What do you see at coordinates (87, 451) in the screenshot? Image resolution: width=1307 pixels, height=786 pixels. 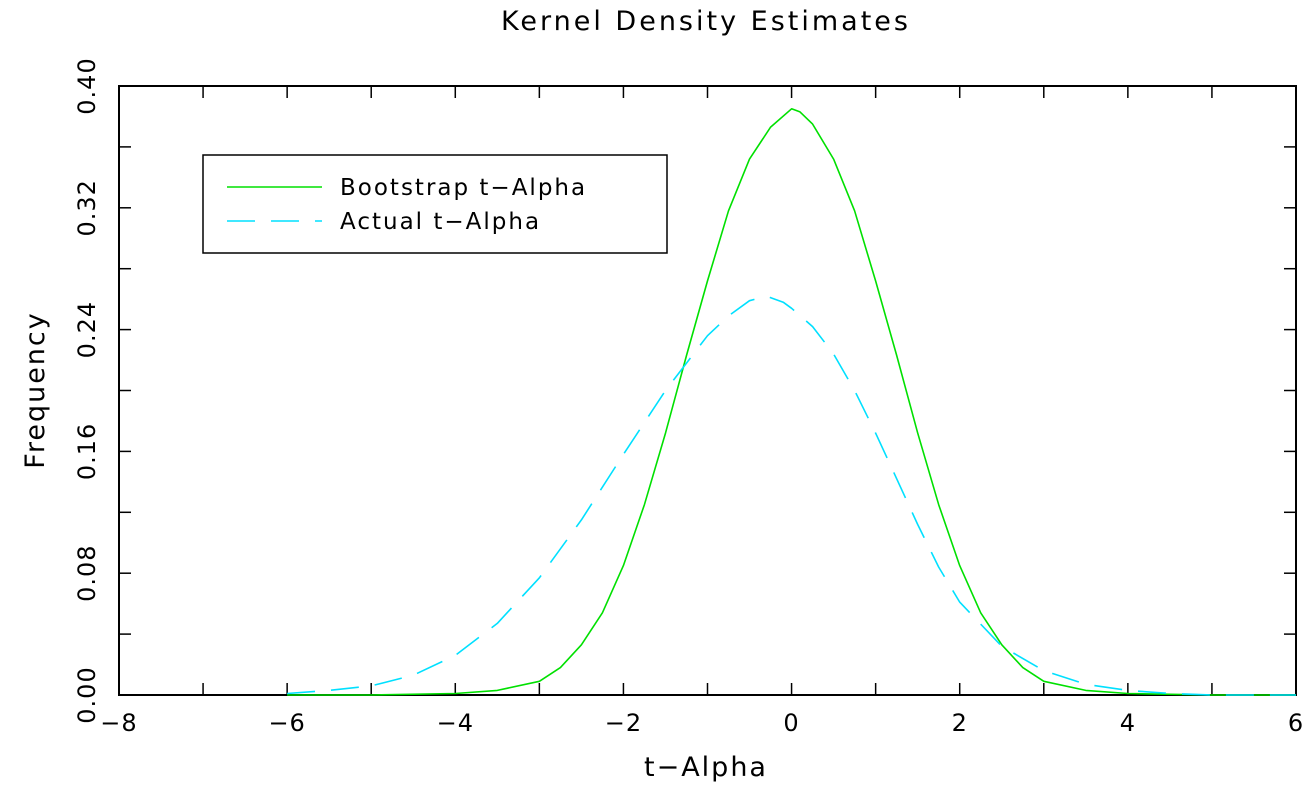 I see `y-tick-label: 0.16` at bounding box center [87, 451].